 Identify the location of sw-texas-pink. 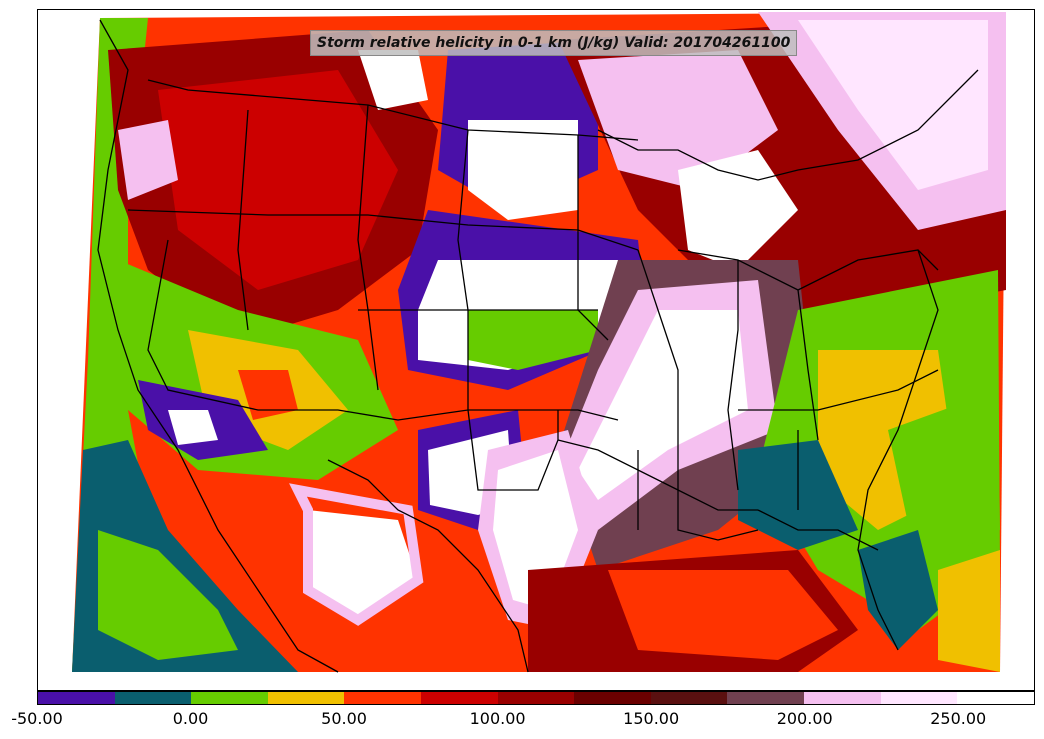
(356, 554).